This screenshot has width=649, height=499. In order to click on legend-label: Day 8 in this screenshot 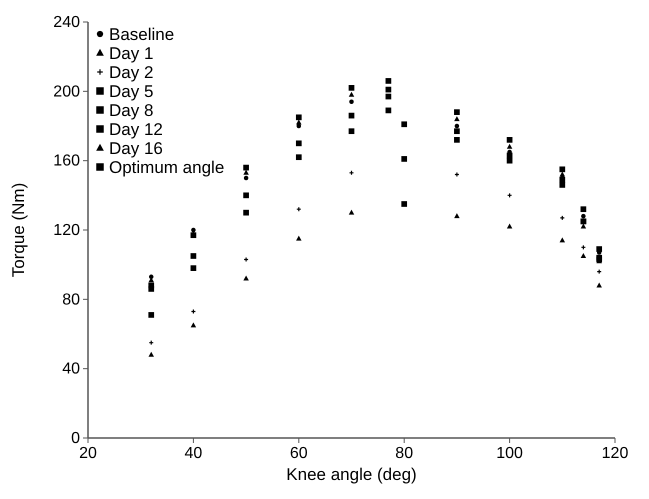, I will do `click(131, 110)`.